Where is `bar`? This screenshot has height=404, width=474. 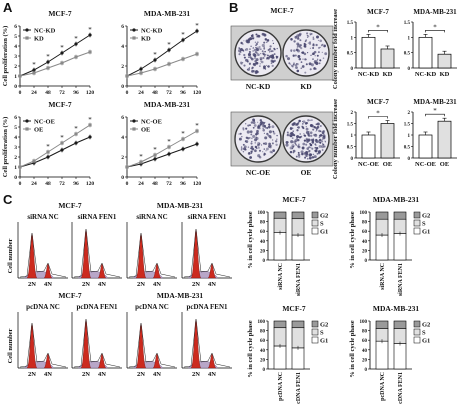 bar is located at coordinates (425, 52).